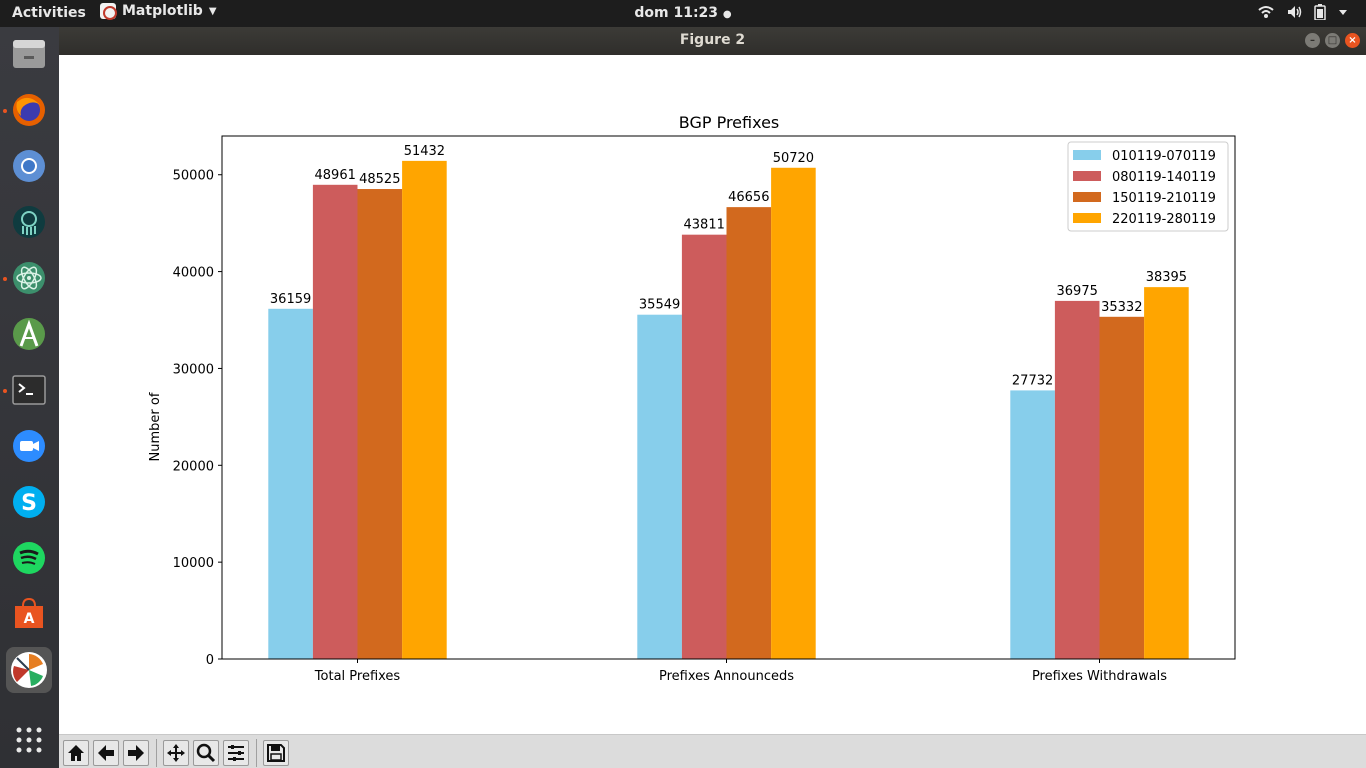 This screenshot has width=1366, height=768. Describe the element at coordinates (1164, 198) in the screenshot. I see `legend-entry: 150119-210119` at that location.